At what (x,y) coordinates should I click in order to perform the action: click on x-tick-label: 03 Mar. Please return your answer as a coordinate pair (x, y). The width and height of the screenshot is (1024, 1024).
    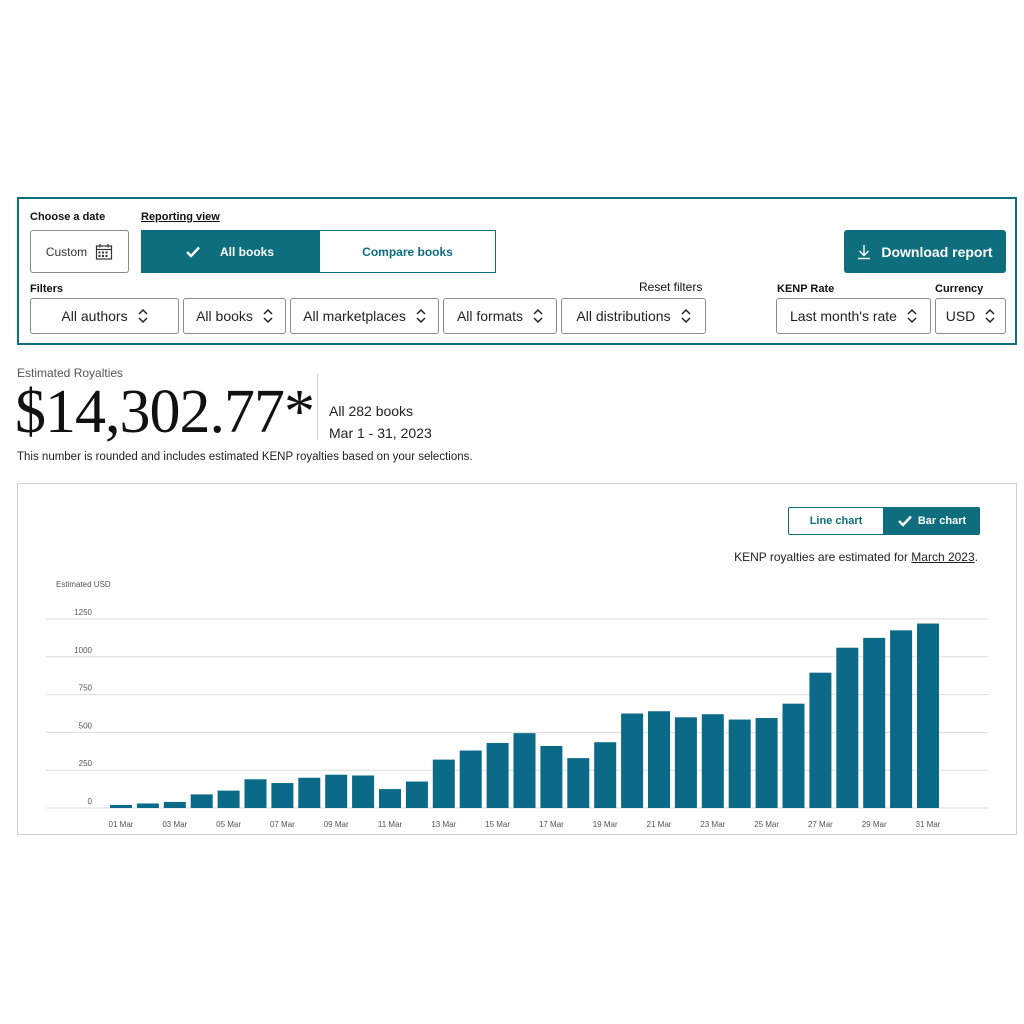
    Looking at the image, I should click on (174, 824).